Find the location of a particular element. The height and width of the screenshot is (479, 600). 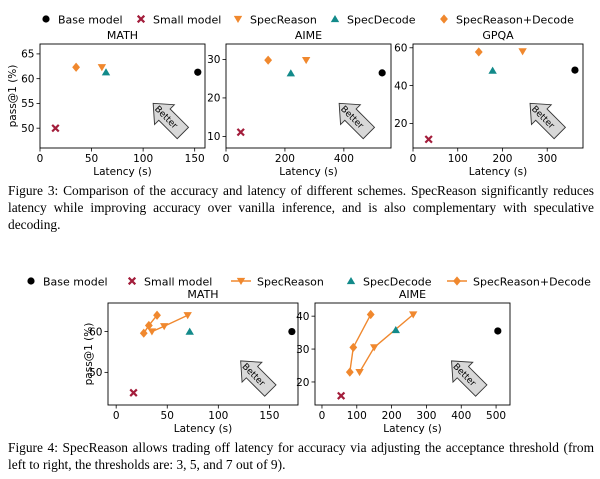

chart-title: AIME is located at coordinates (308, 35).